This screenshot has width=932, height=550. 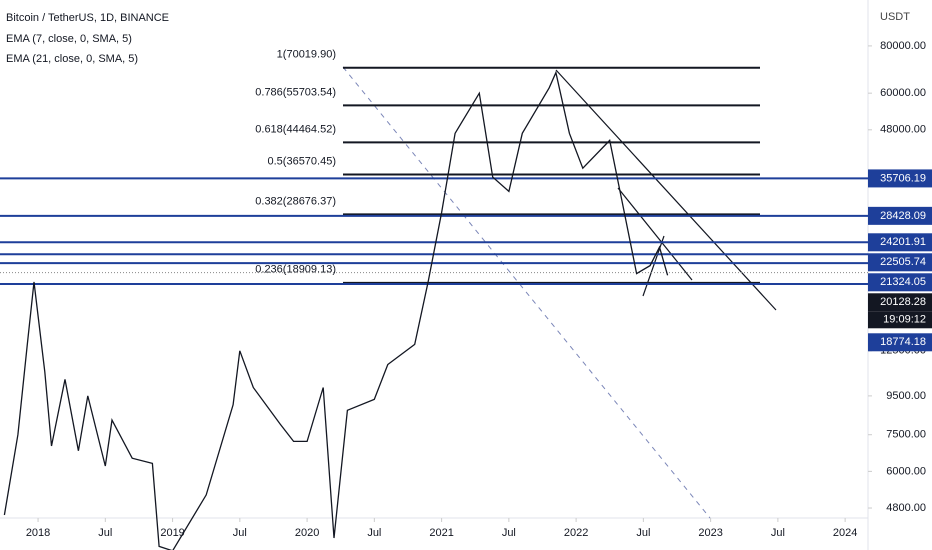 I want to click on x-tick-label: 2022, so click(x=576, y=533).